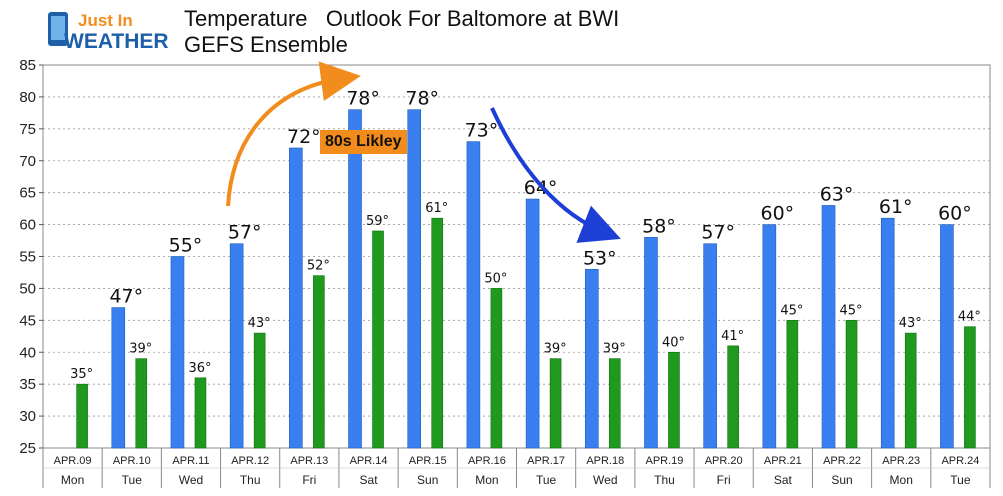  Describe the element at coordinates (250, 461) in the screenshot. I see `x-tick-label: APR.12` at that location.